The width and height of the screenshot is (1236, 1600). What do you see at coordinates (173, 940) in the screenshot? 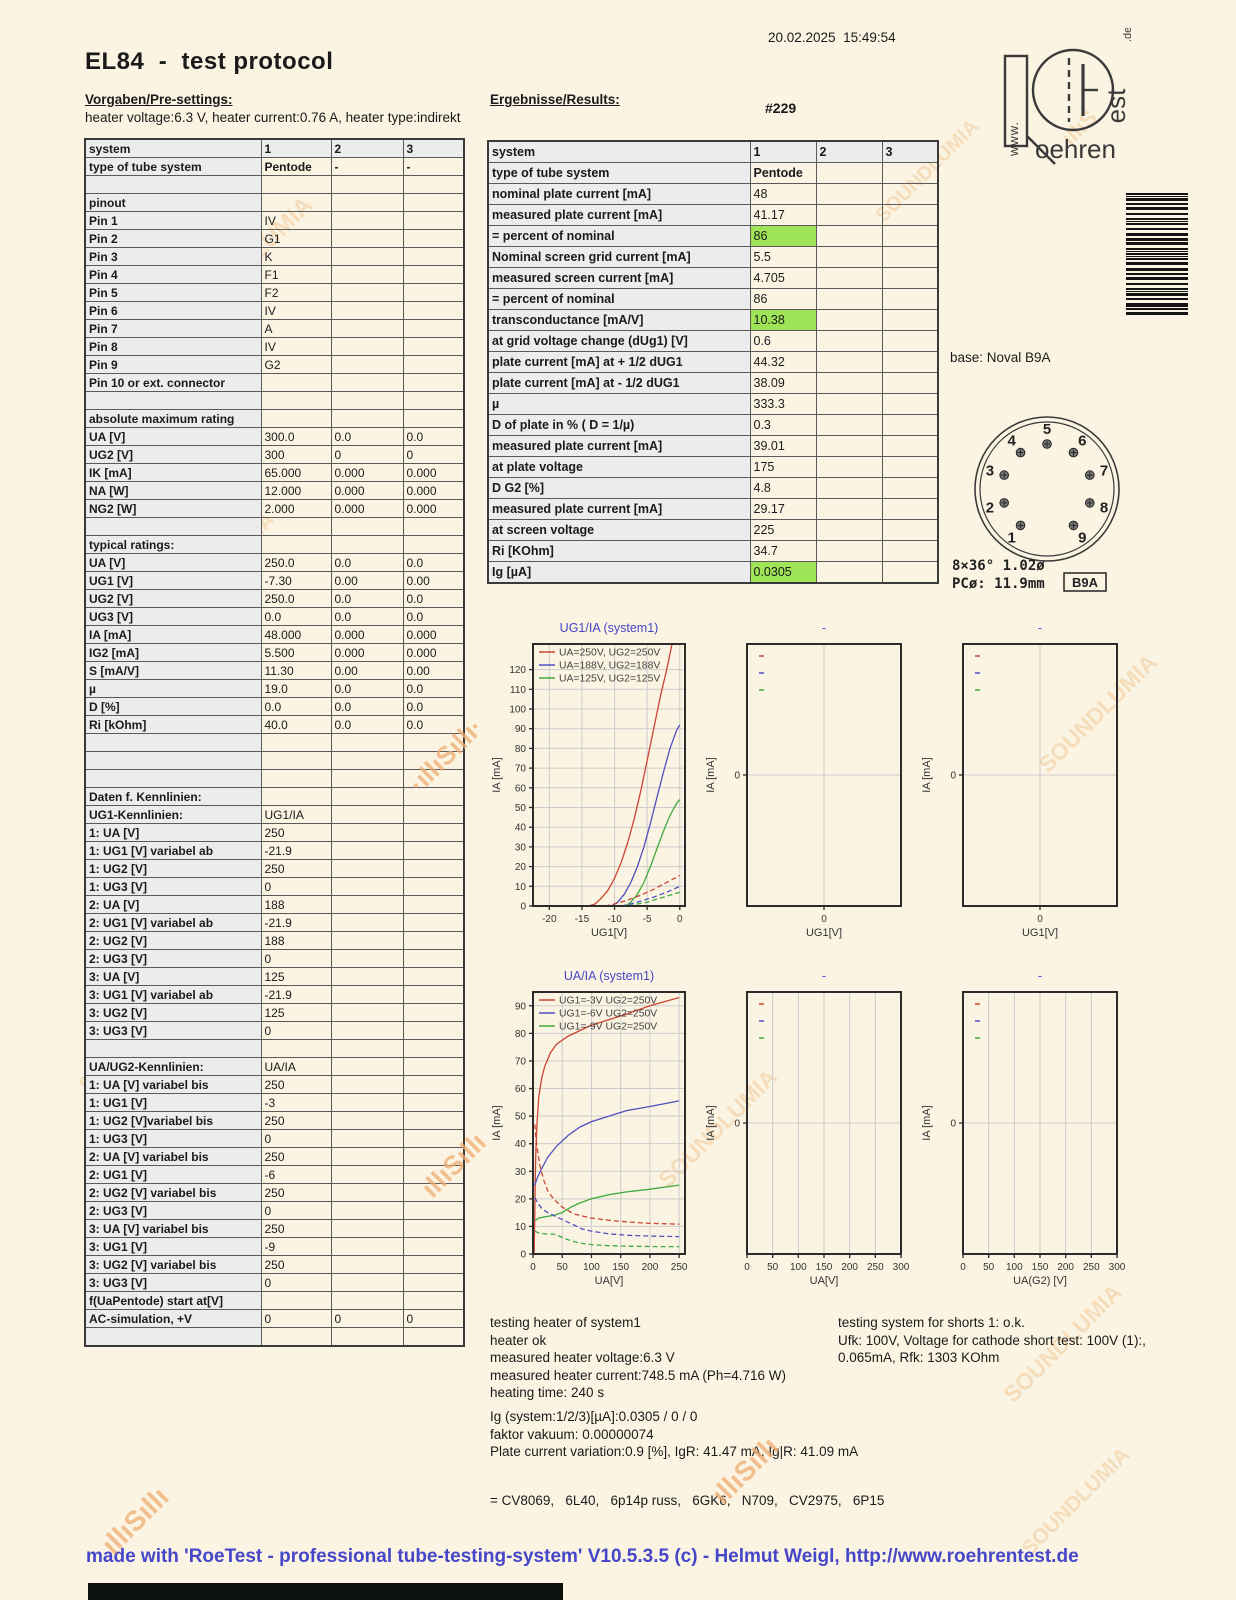
I see `row-label: 2: UG2 [V]` at bounding box center [173, 940].